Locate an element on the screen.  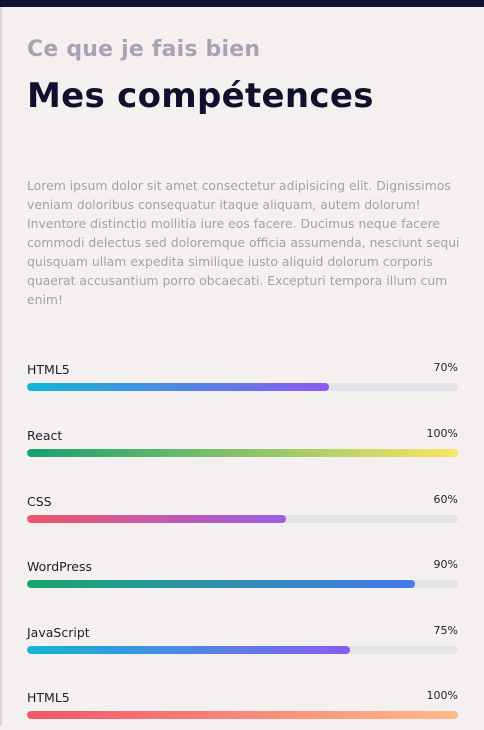
skill-name: React is located at coordinates (45, 435).